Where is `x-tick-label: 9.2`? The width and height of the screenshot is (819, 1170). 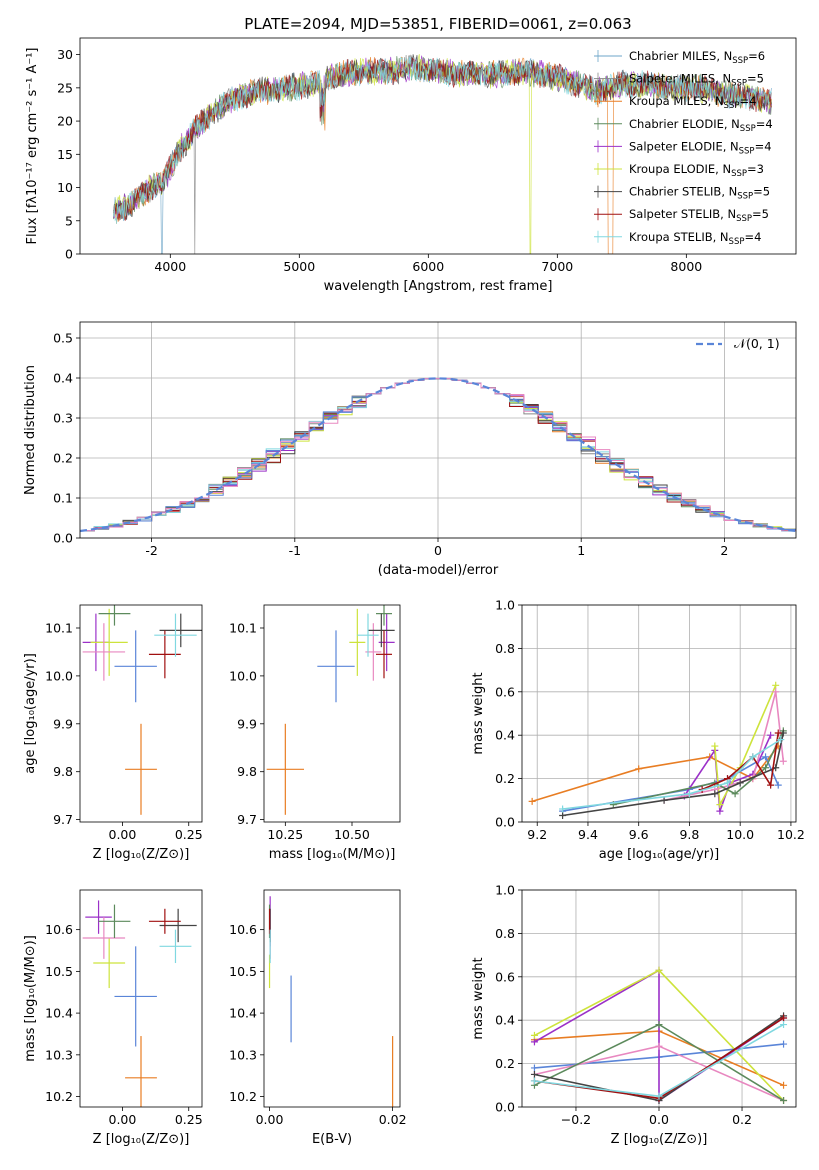
x-tick-label: 9.2 is located at coordinates (537, 834).